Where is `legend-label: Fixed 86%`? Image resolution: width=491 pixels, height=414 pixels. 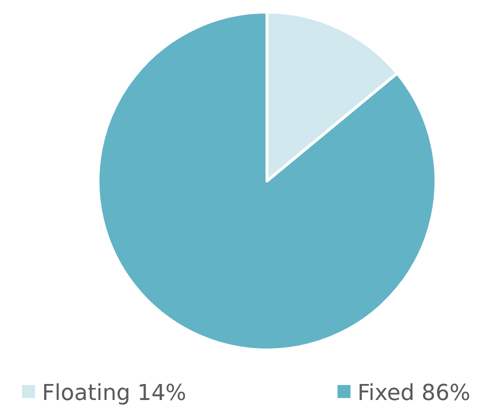
legend-label: Fixed 86% is located at coordinates (414, 393).